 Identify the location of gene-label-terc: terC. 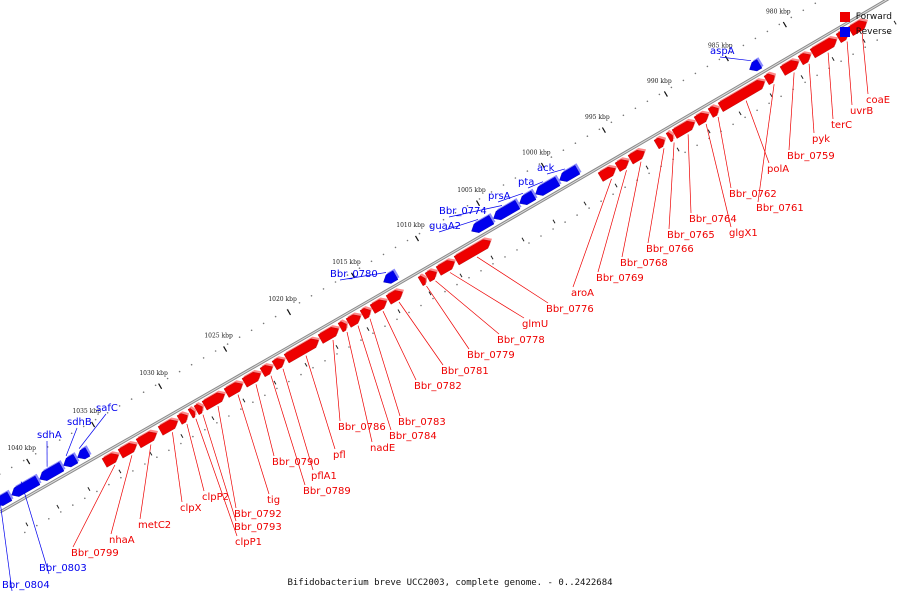
(841, 125).